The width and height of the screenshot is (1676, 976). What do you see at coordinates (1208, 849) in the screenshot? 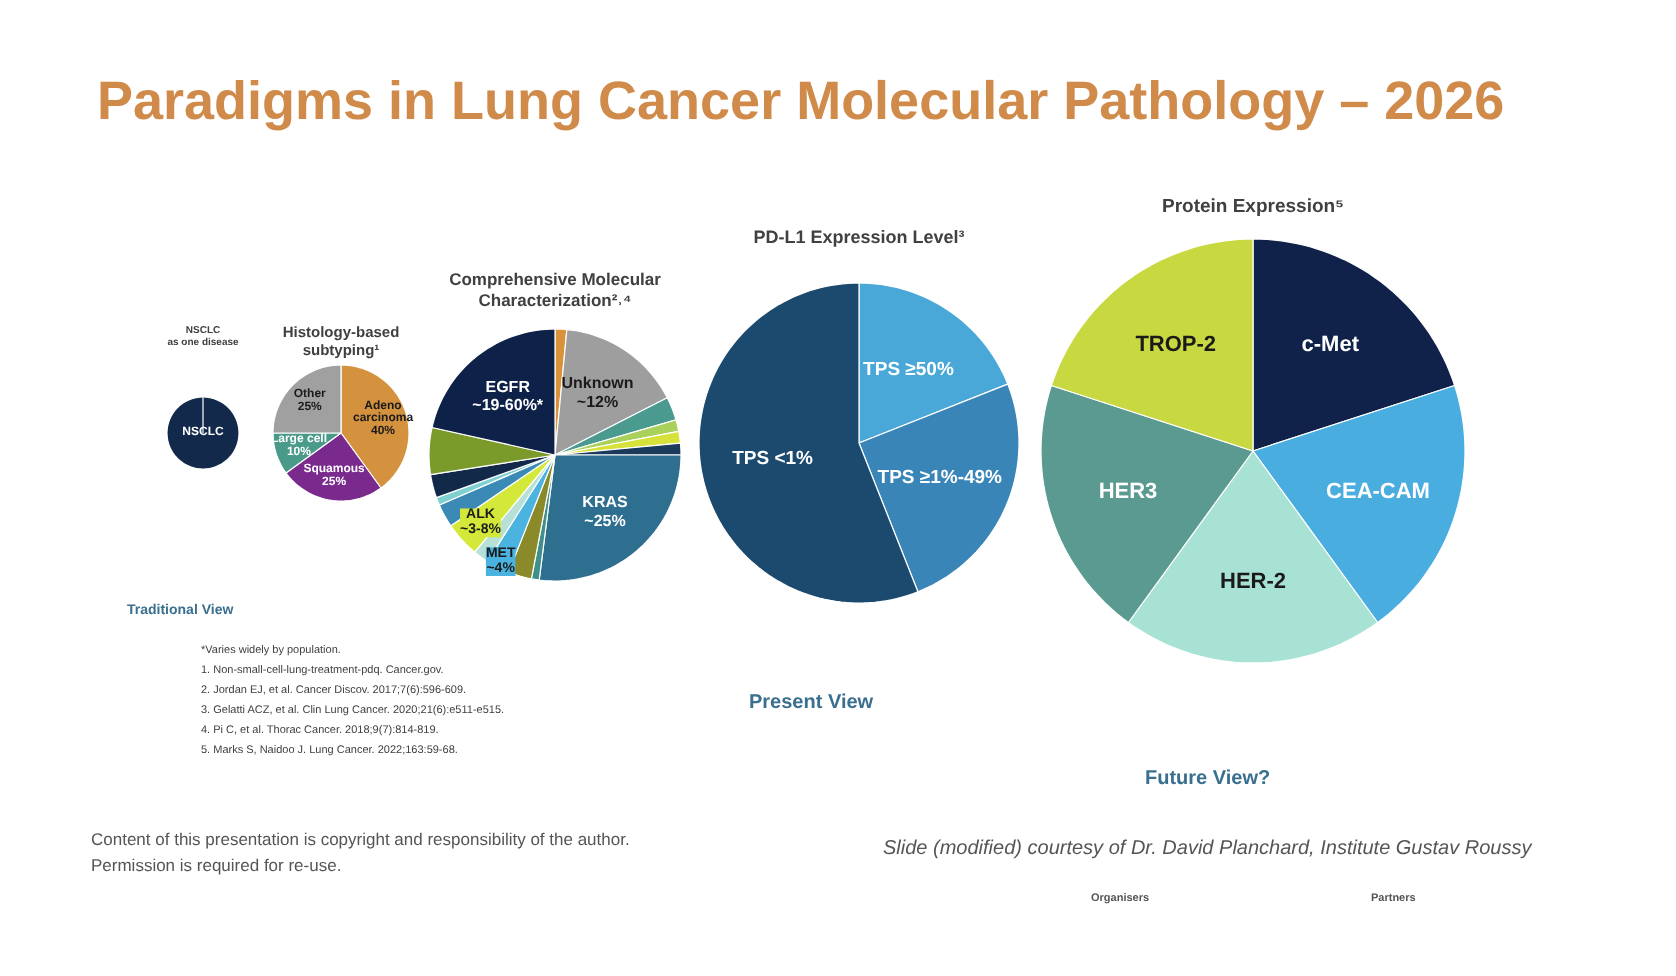
I see `text: Slide (modified) courtesy of Dr. David Planchard, Institute Gustav Roussy` at bounding box center [1208, 849].